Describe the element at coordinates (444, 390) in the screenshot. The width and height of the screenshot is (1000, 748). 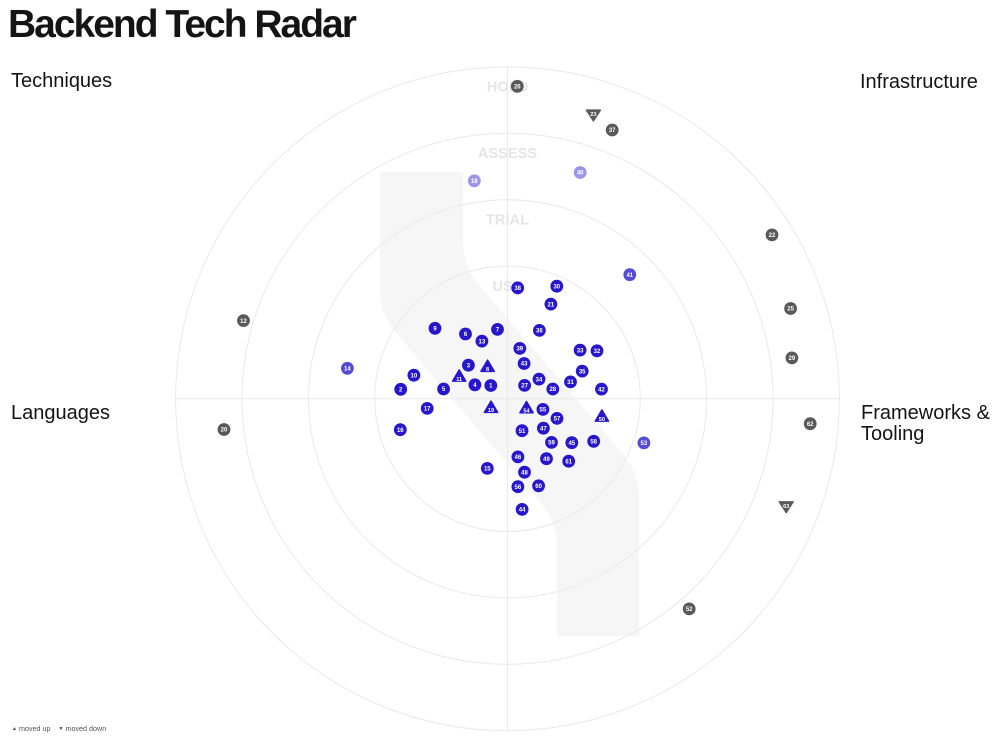
I see `svg-text: 5` at that location.